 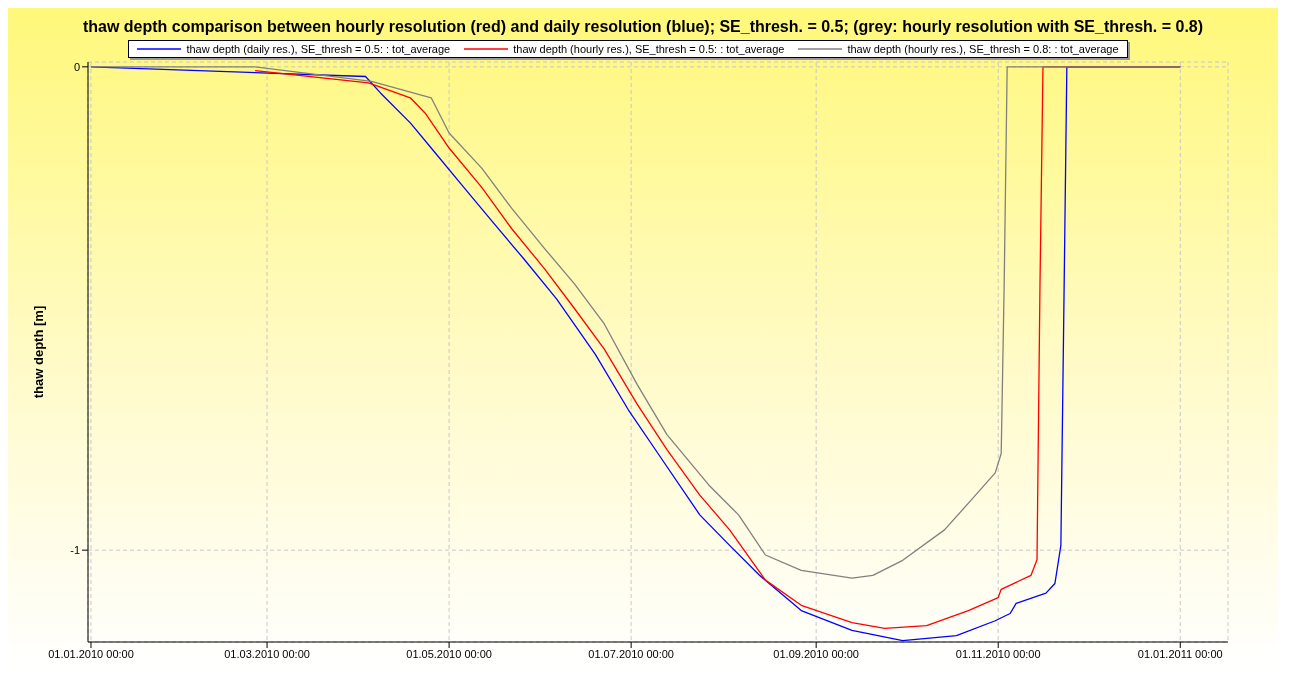 I want to click on y-tick-label: -1, so click(x=75, y=550).